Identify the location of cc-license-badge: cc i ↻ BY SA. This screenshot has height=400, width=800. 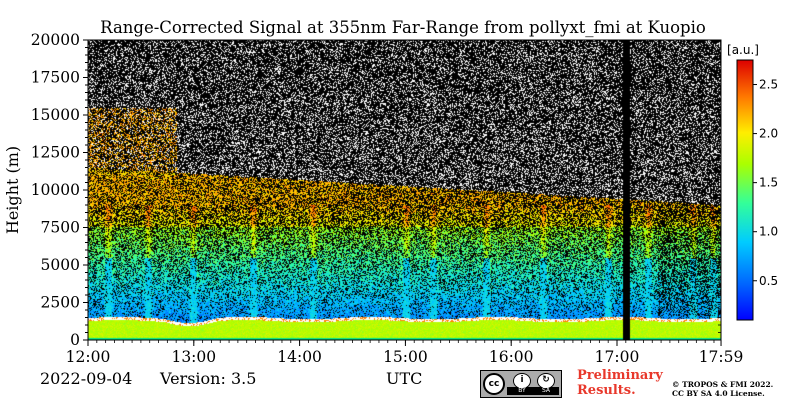
(521, 384).